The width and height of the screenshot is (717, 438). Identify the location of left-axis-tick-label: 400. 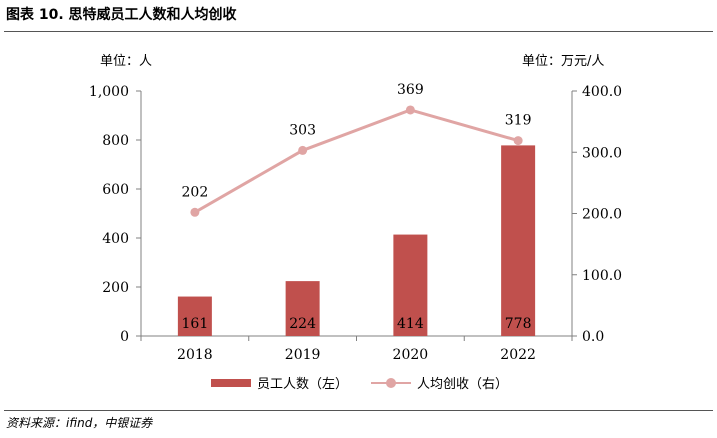
(115, 239).